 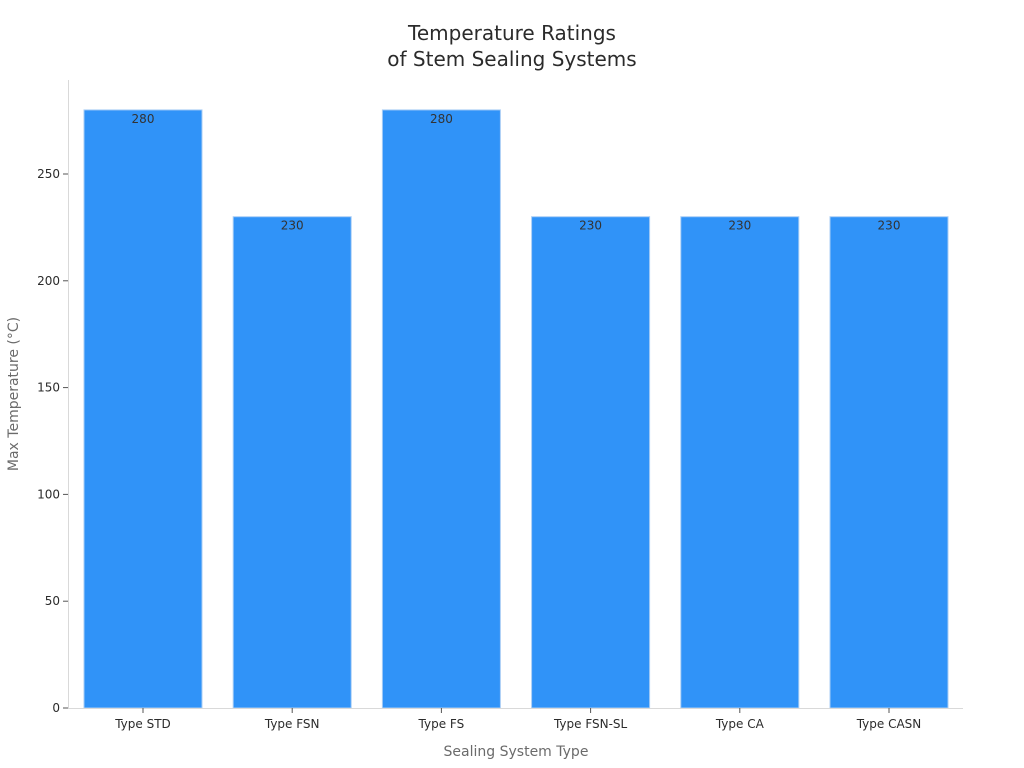 I want to click on x-tick-label: Type CASN, so click(x=889, y=724).